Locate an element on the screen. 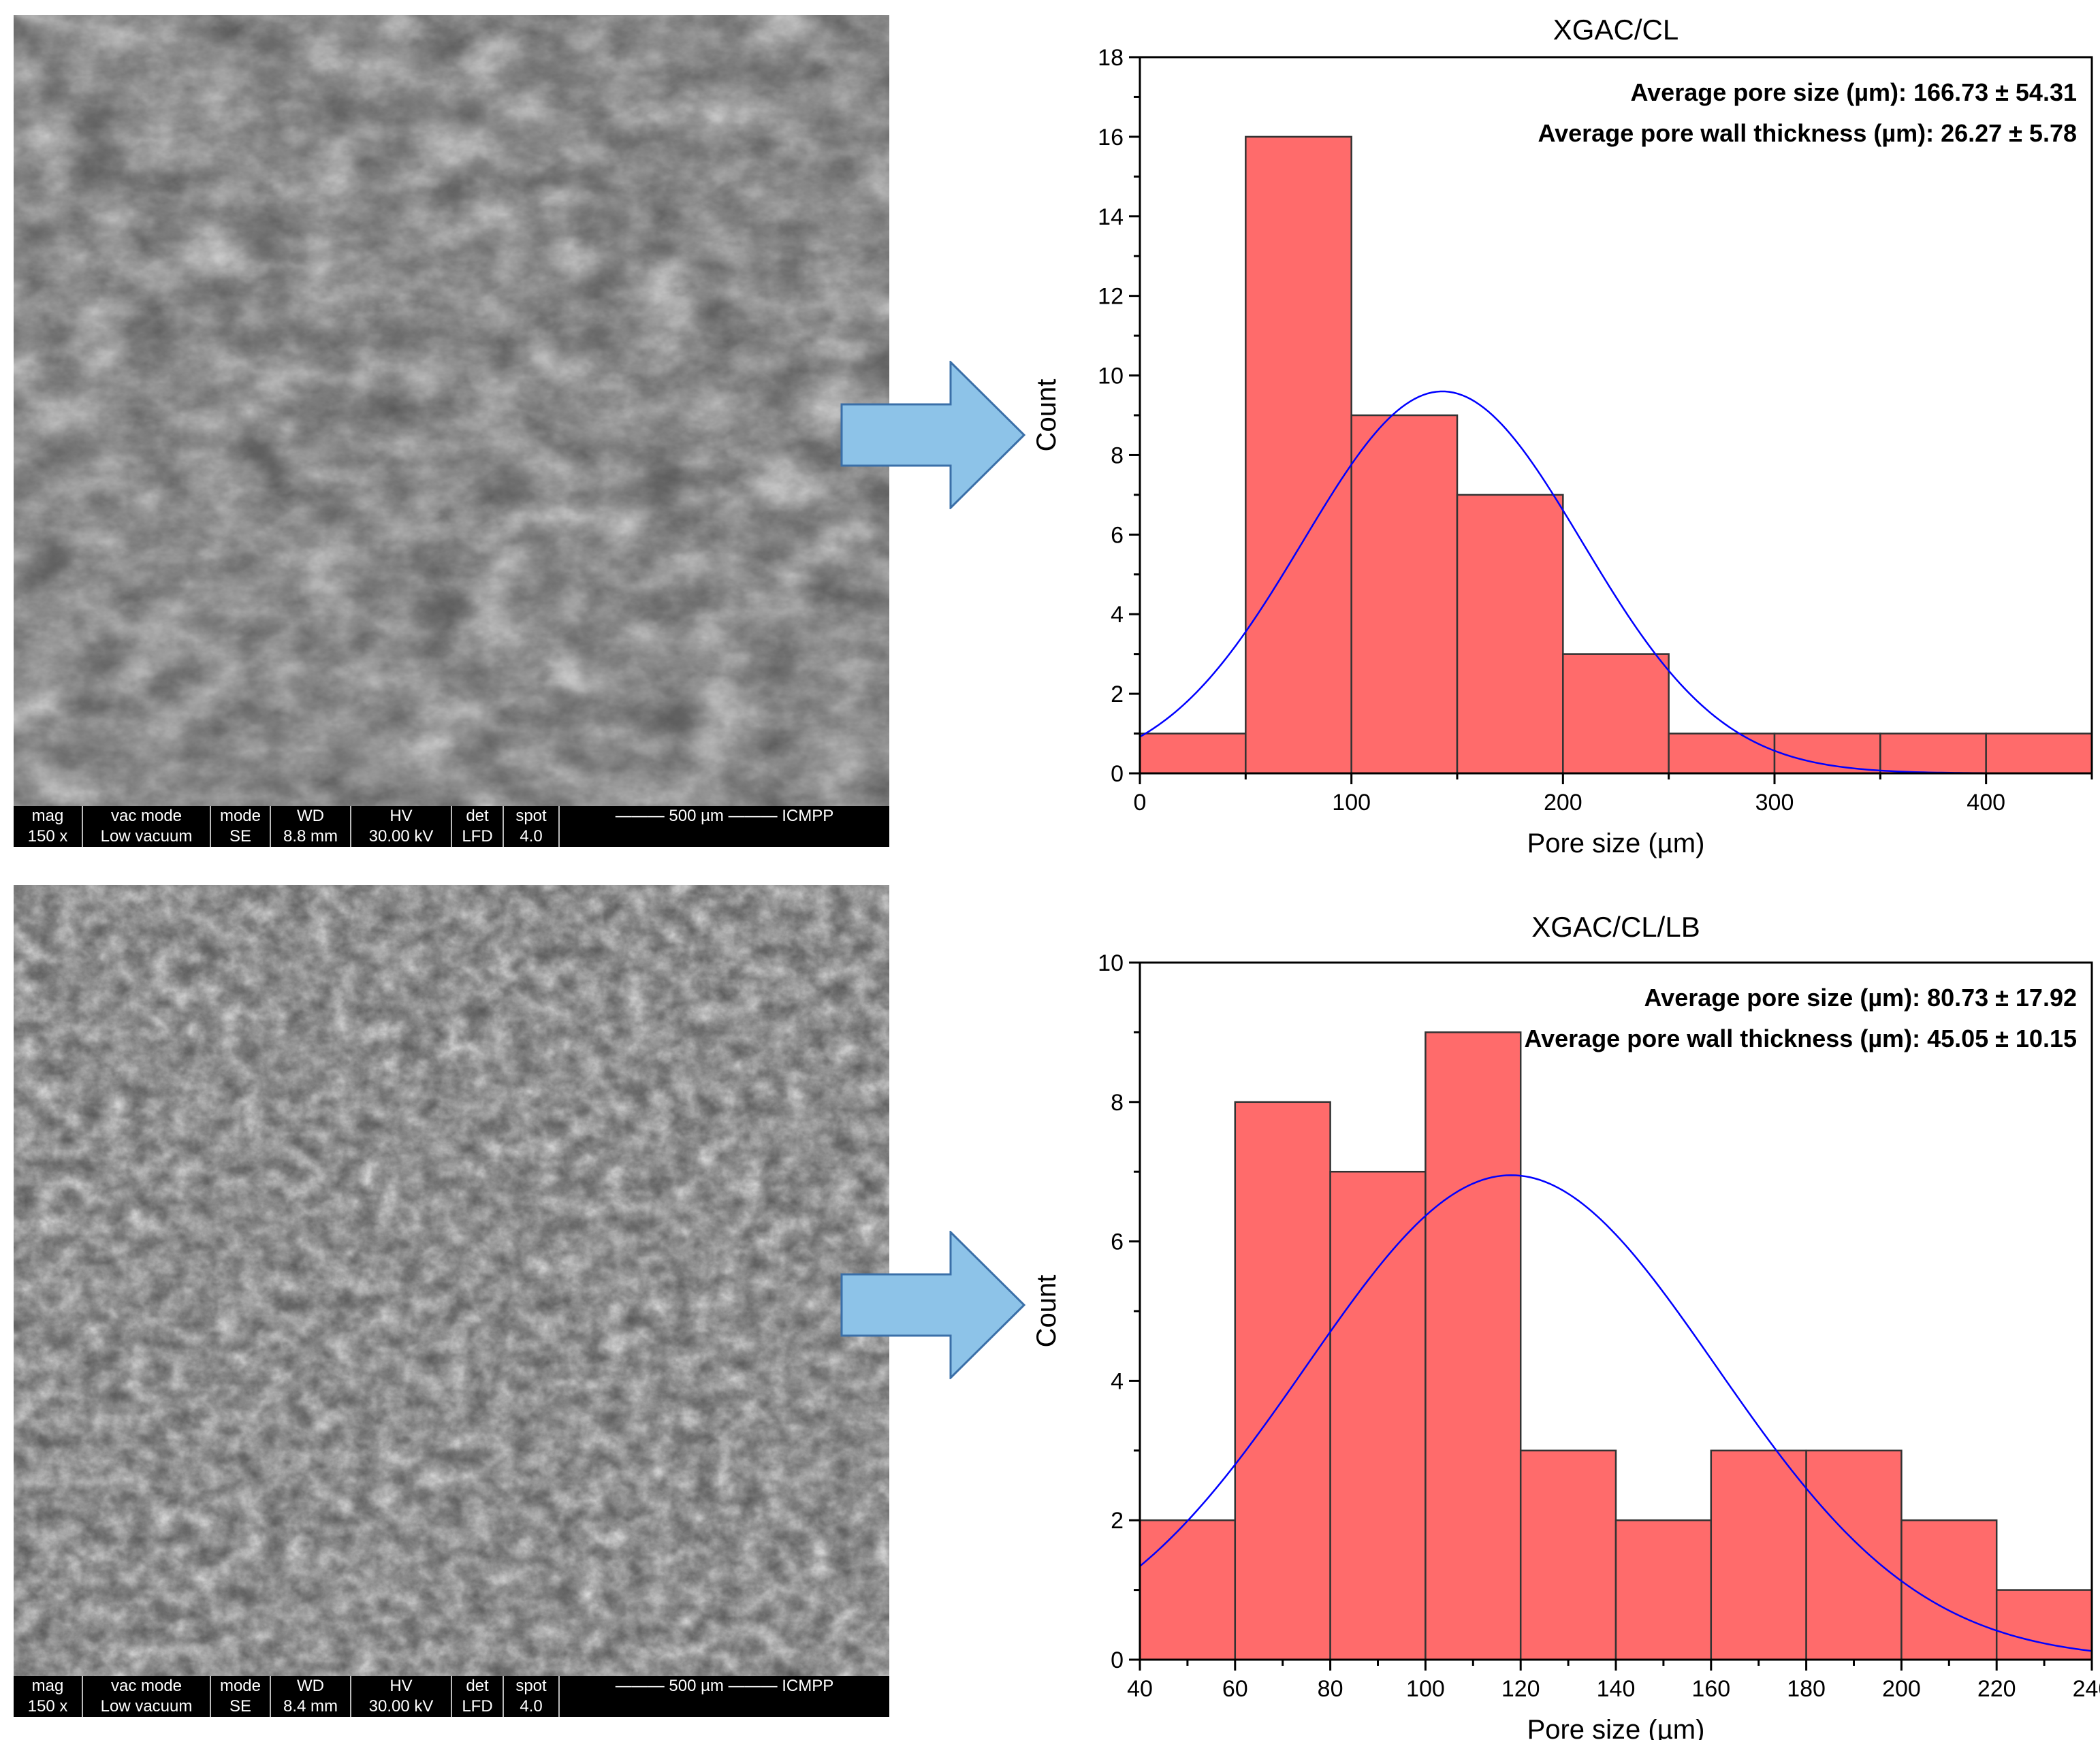  x-tick-label: 140 is located at coordinates (1617, 1689).